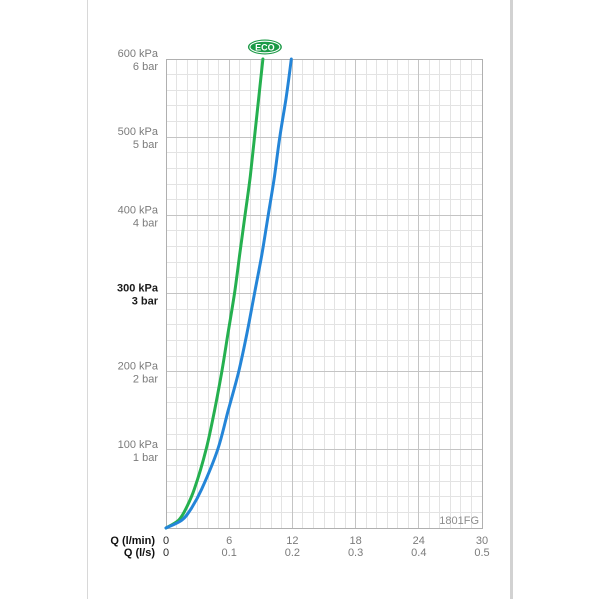 The image size is (599, 599). What do you see at coordinates (511, 299) in the screenshot?
I see `page-edge-right` at bounding box center [511, 299].